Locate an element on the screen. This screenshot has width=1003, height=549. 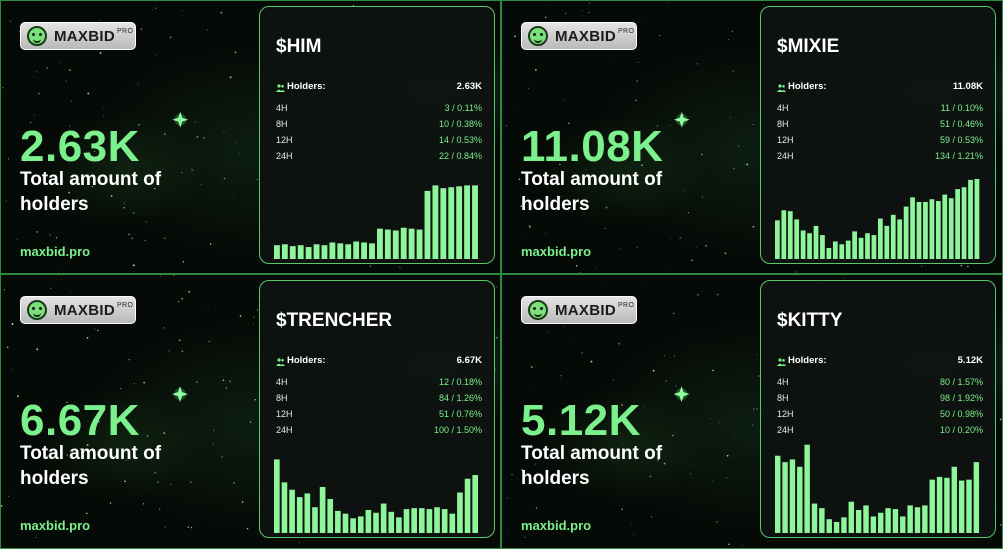
interval-label: 12H is located at coordinates (284, 140).